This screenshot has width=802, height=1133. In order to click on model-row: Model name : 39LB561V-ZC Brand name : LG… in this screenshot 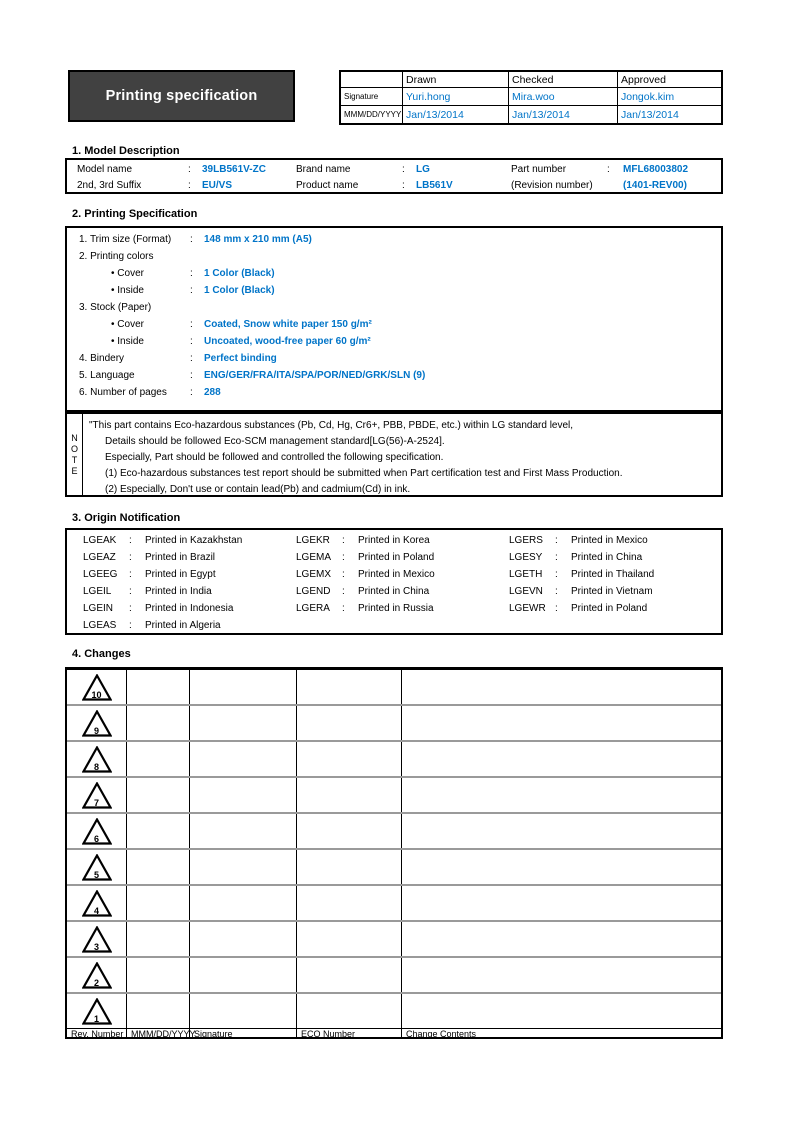, I will do `click(399, 169)`.